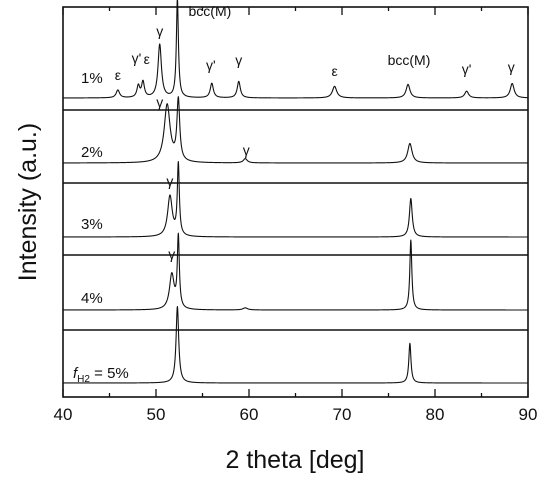 This screenshot has width=550, height=488. What do you see at coordinates (92, 78) in the screenshot?
I see `series-label-1: 1%` at bounding box center [92, 78].